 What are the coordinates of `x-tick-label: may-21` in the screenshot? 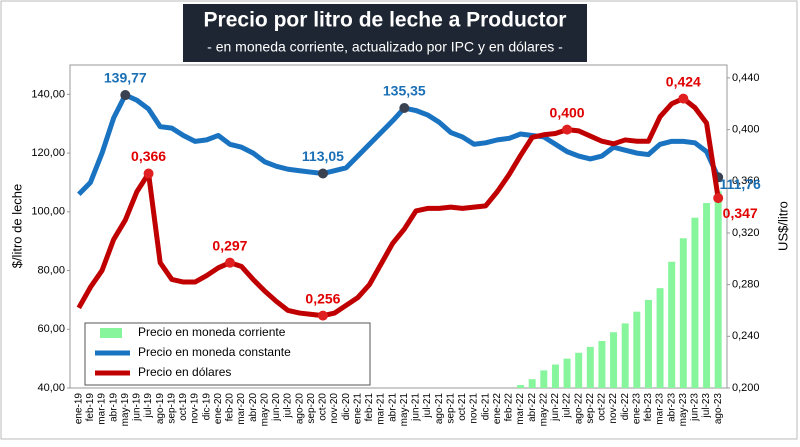 It's located at (404, 410).